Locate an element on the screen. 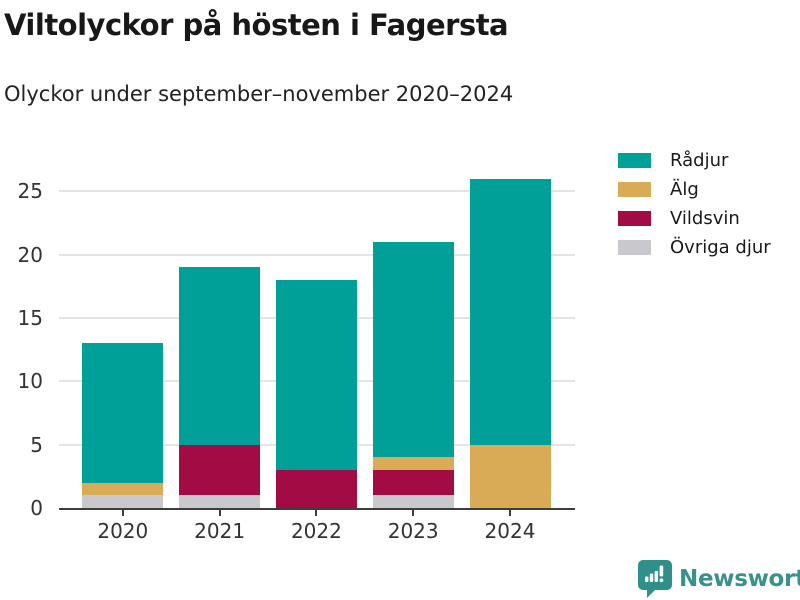 Image resolution: width=800 pixels, height=600 pixels. x-axis-tick-label: 2022 is located at coordinates (316, 531).